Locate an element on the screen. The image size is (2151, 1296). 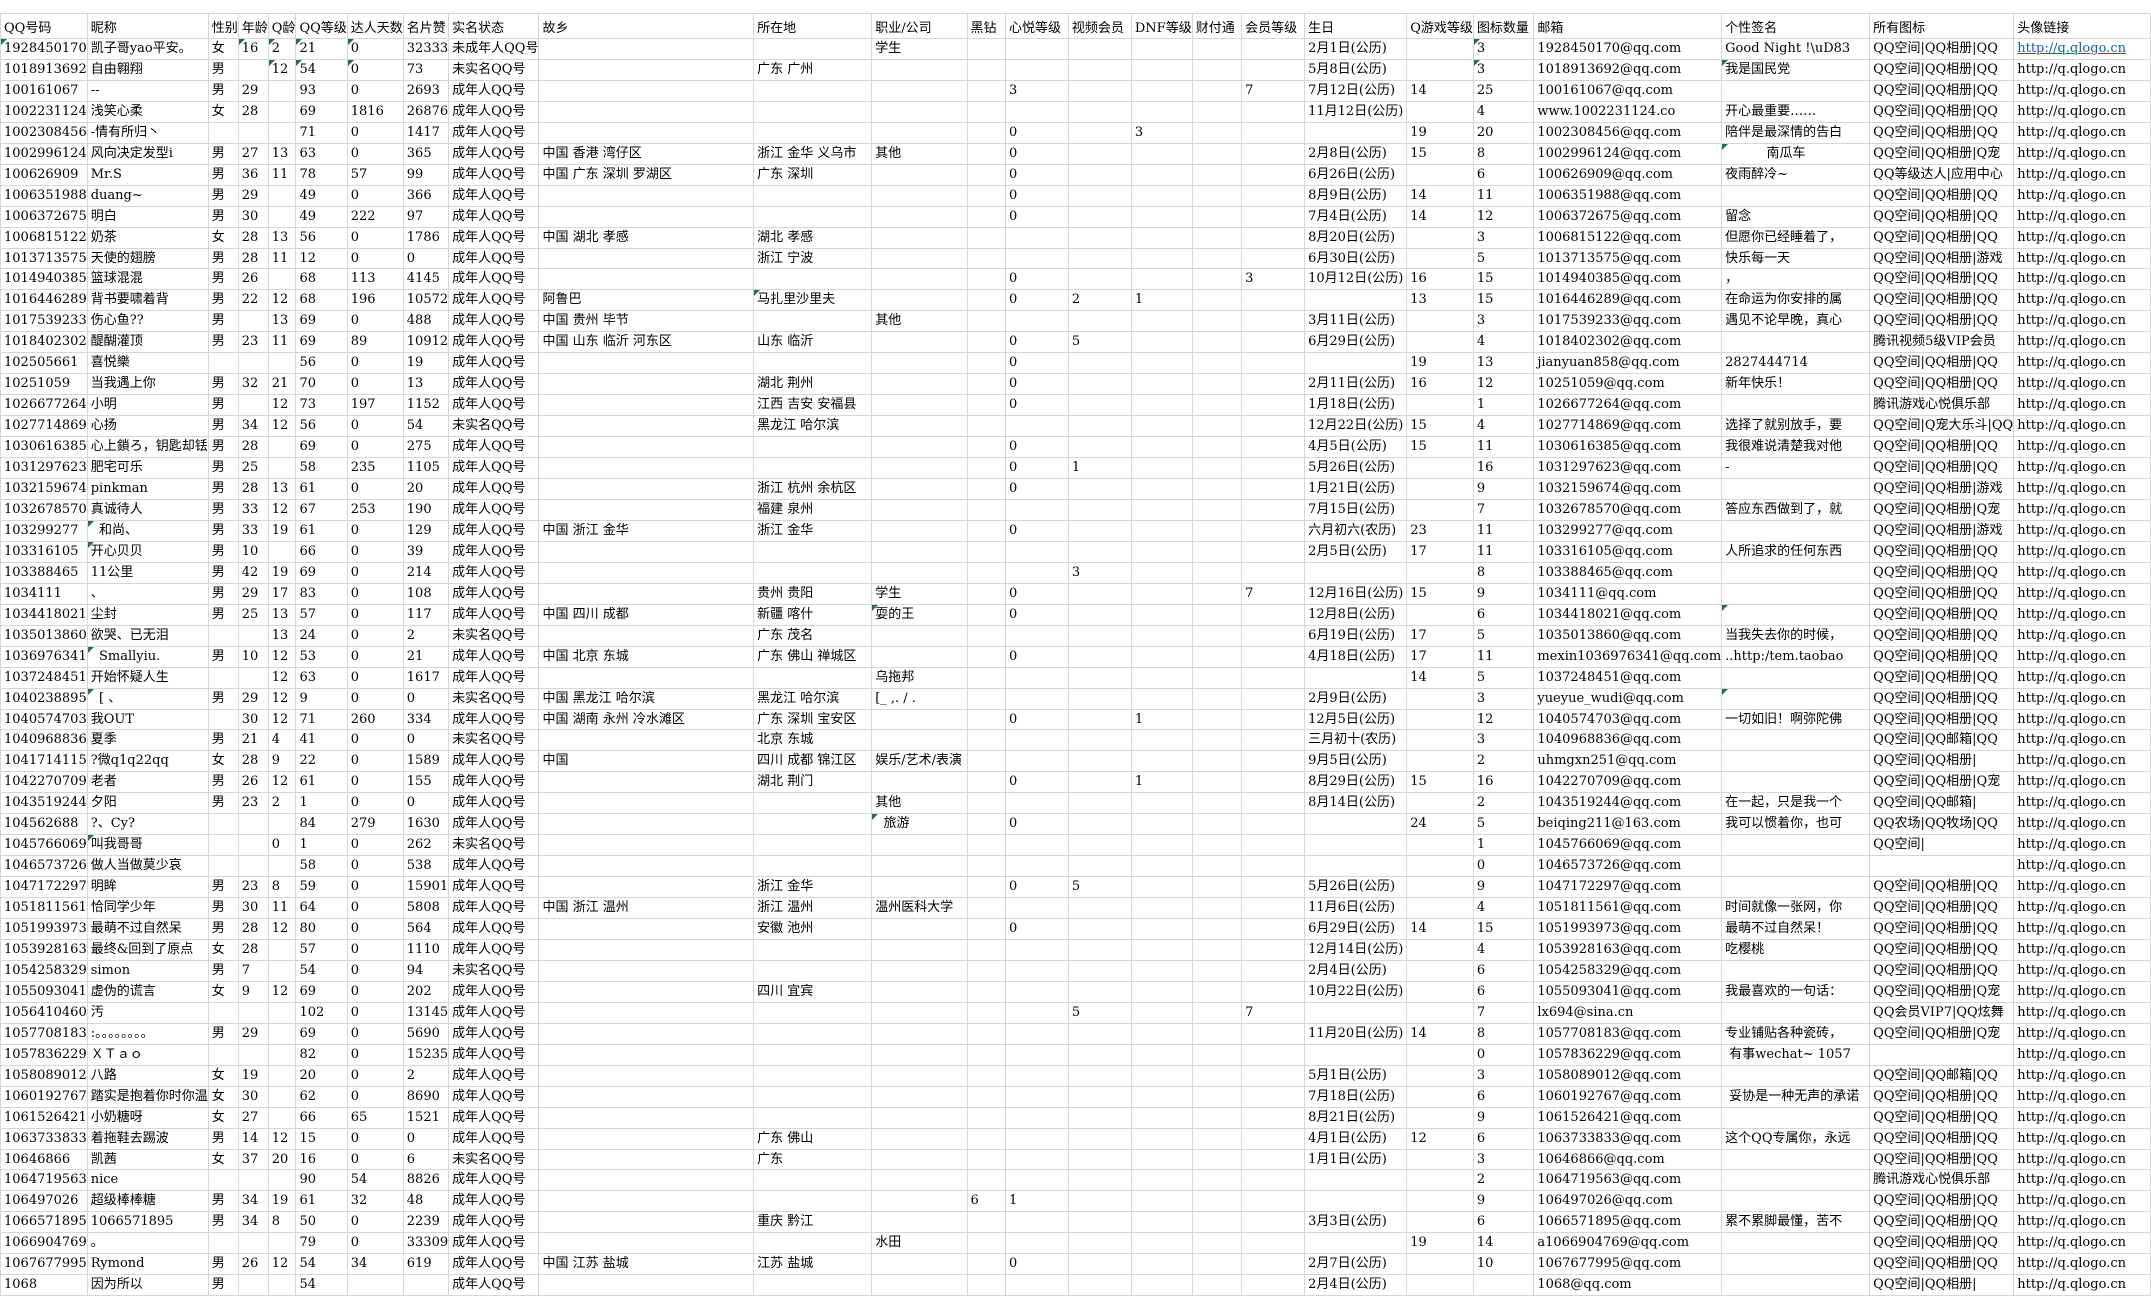
cell: 73 is located at coordinates (426, 69).